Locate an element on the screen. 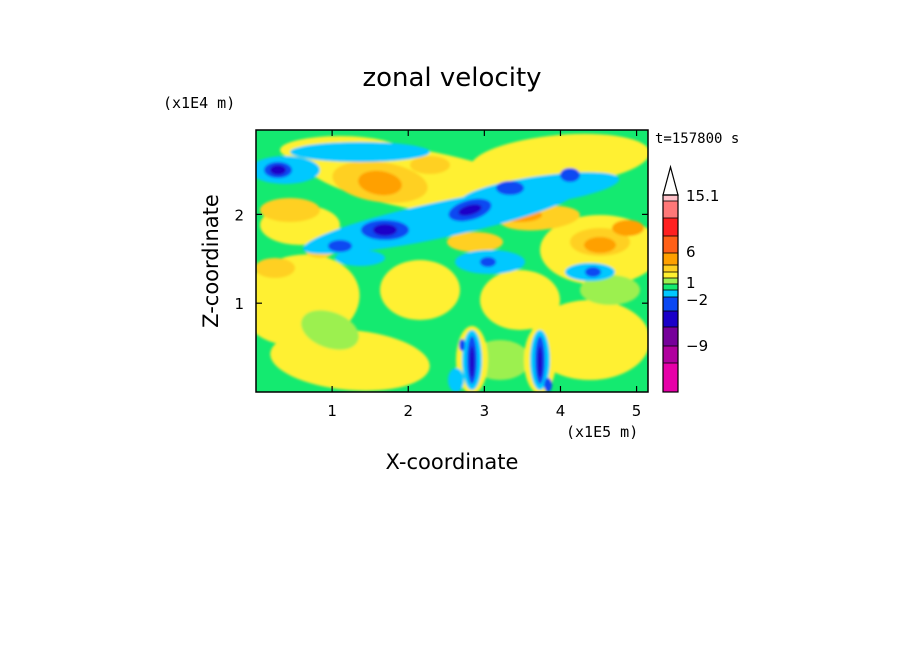  colorbar: 15.1 6 1−2 −9 is located at coordinates (690, 278).